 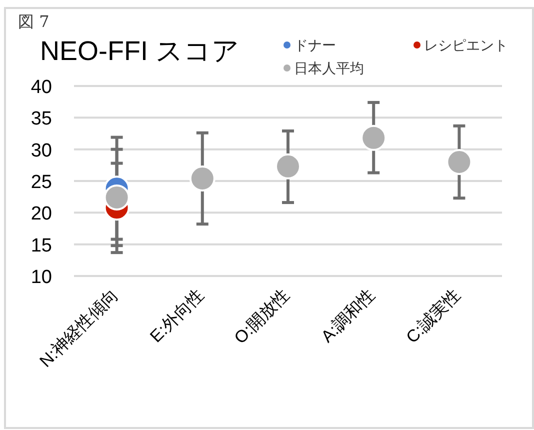 I want to click on x-tick-label: N:神経性傾向, so click(x=79, y=328).